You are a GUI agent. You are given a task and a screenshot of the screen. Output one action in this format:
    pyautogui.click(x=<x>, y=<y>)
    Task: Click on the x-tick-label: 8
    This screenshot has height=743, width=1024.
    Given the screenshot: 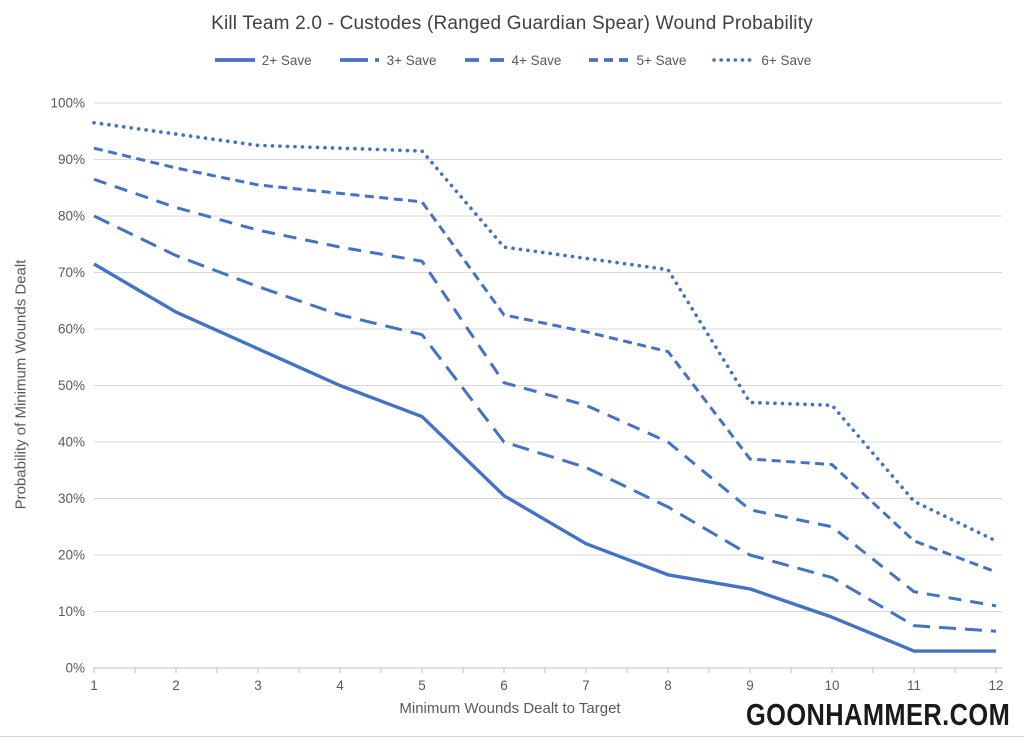 What is the action you would take?
    pyautogui.click(x=668, y=685)
    